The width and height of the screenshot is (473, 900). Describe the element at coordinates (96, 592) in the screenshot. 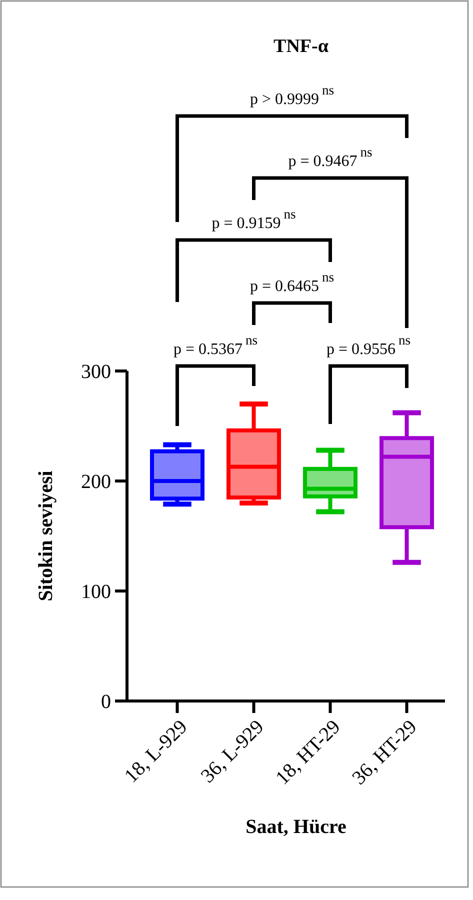

I see `y-tick-label: 100` at that location.